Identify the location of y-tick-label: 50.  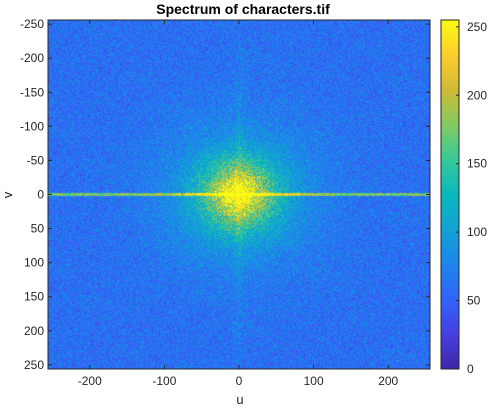
(38, 229).